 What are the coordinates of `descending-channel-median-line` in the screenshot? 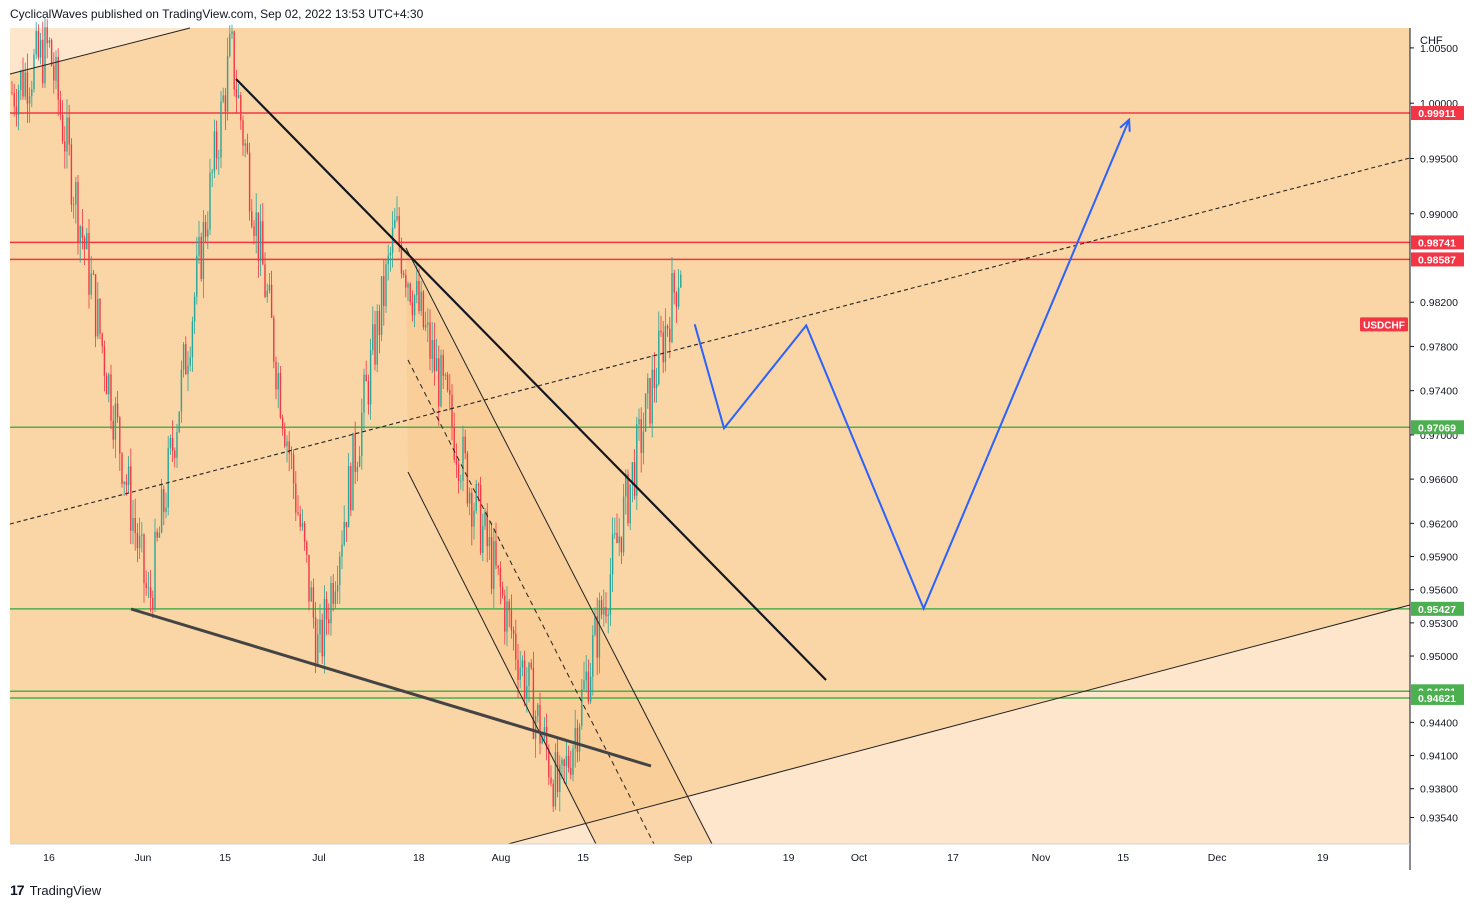 It's located at (531, 602).